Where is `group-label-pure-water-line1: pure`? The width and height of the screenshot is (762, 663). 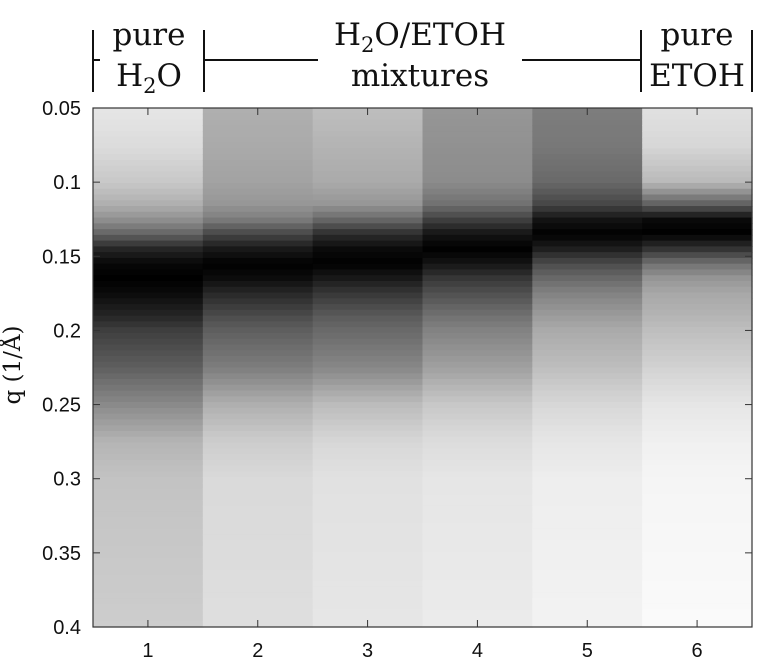
group-label-pure-water-line1: pure is located at coordinates (149, 35).